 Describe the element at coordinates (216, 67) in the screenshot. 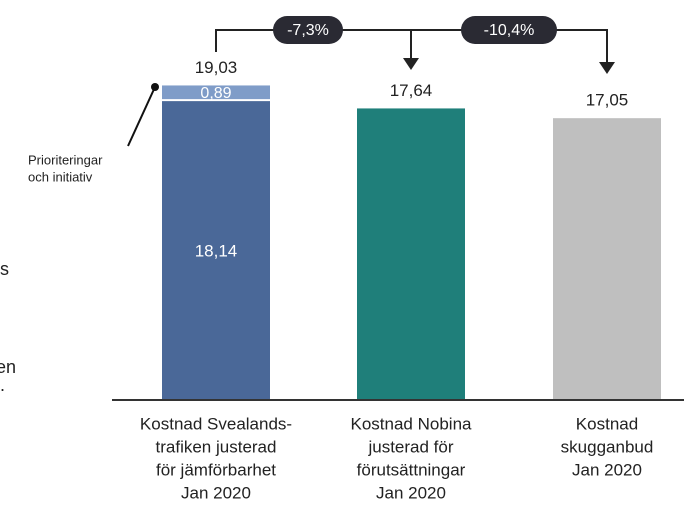

I see `total-label: 19,03` at that location.